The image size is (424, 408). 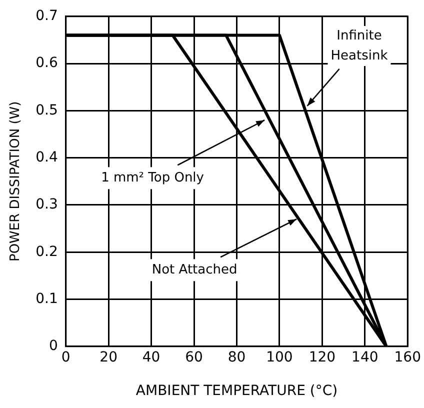 I want to click on annotation: 1 mm² Top Only, so click(x=152, y=178).